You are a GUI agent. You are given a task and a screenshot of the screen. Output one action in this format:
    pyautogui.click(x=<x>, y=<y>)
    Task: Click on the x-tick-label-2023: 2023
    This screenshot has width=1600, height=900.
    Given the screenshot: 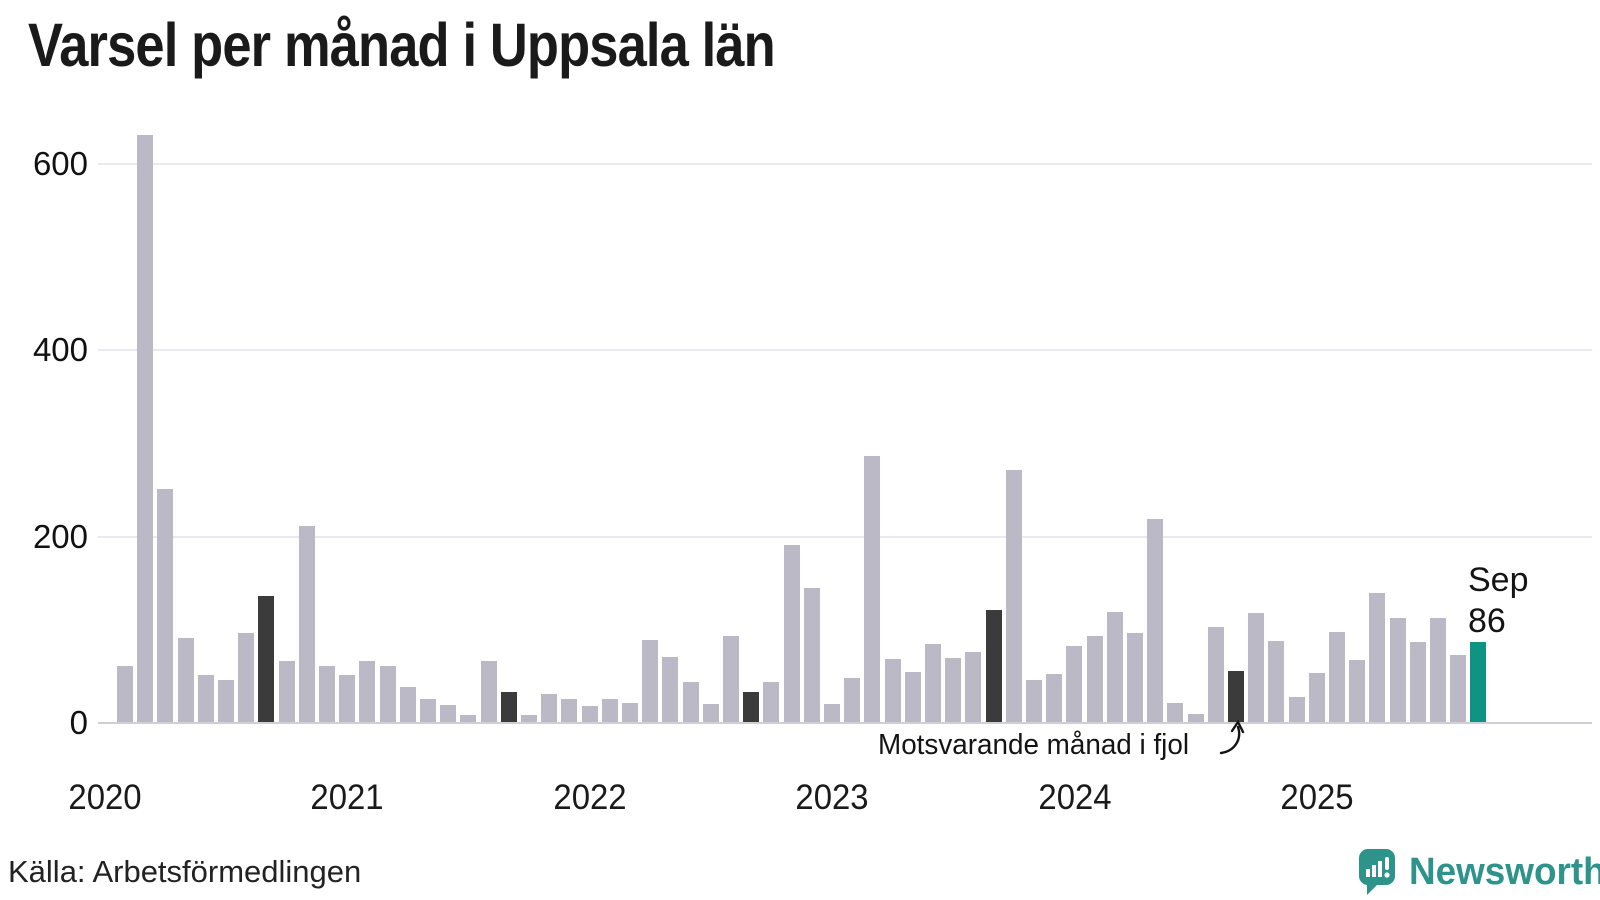 What is the action you would take?
    pyautogui.click(x=832, y=797)
    